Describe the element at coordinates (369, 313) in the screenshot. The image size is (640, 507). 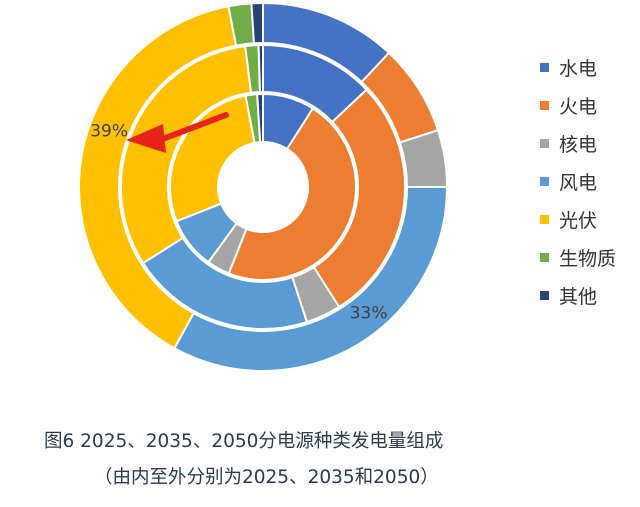
I see `data-label-wind: 33%` at that location.